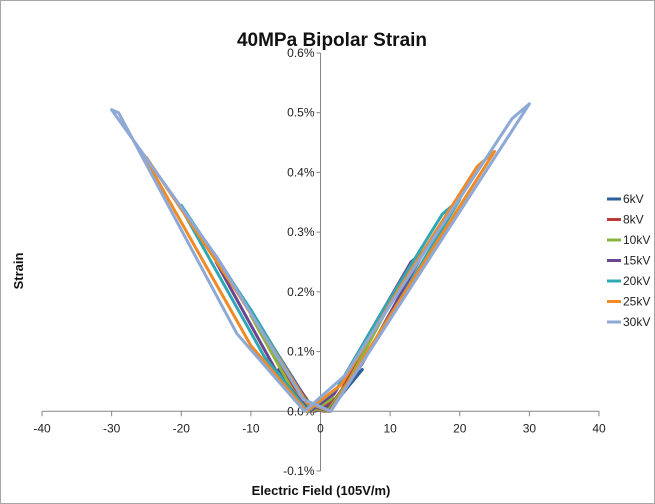 This screenshot has width=655, height=504. What do you see at coordinates (301, 172) in the screenshot?
I see `y-tick-label: 0.4%` at bounding box center [301, 172].